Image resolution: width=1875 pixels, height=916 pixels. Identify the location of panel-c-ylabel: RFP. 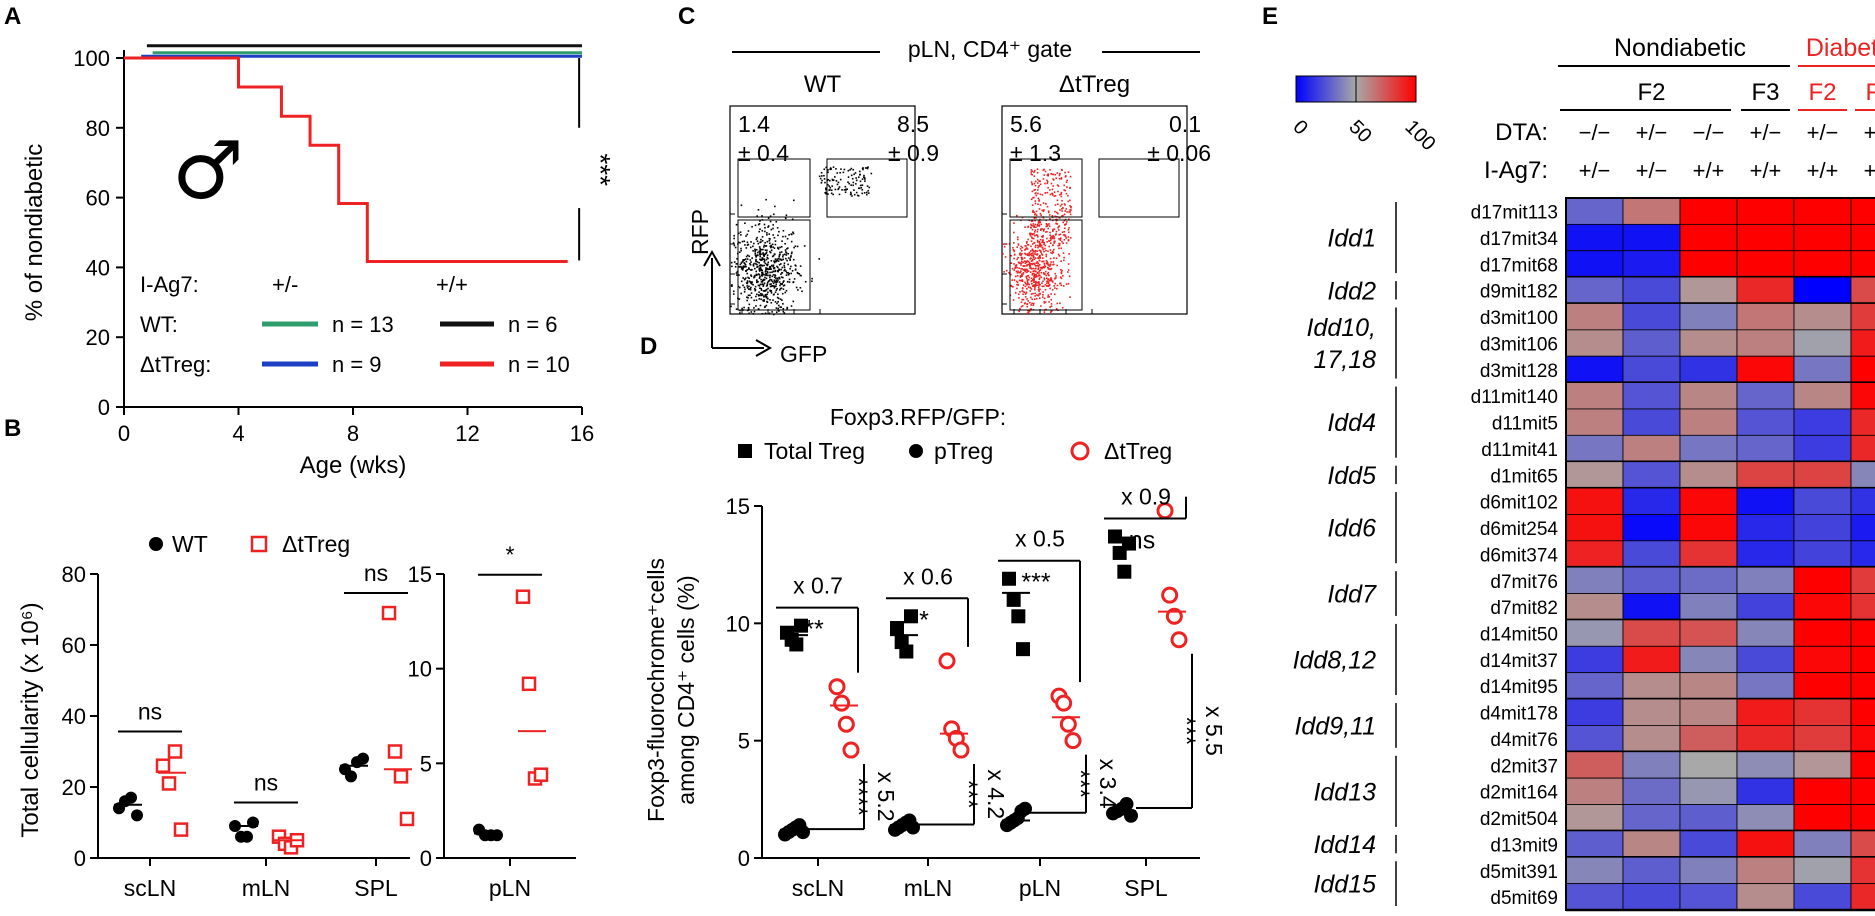
(700, 232).